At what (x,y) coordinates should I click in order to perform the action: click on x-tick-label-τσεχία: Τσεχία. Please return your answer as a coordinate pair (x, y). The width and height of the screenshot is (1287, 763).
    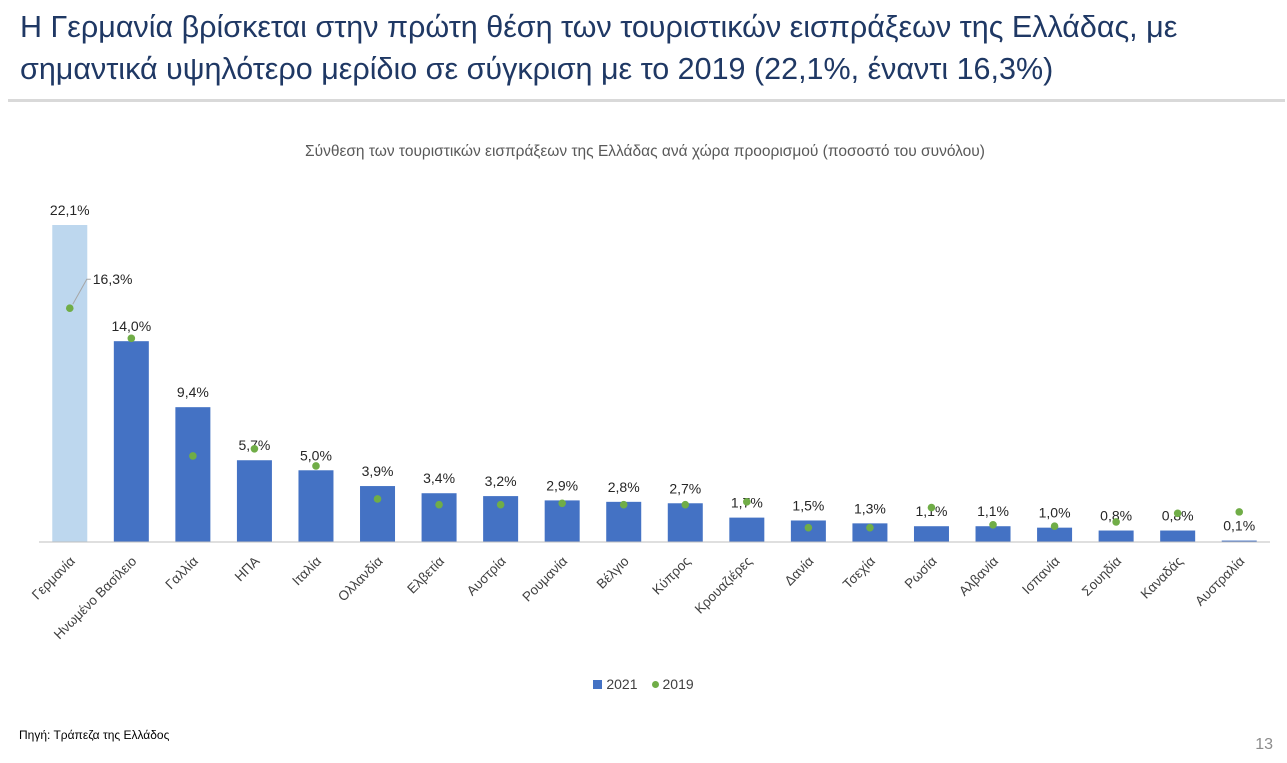
    Looking at the image, I should click on (859, 572).